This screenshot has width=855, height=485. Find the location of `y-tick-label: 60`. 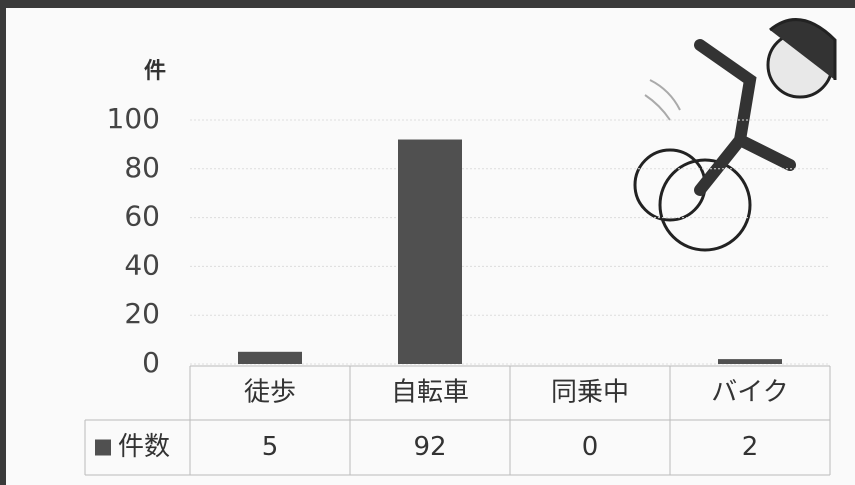

y-tick-label: 60 is located at coordinates (142, 216).